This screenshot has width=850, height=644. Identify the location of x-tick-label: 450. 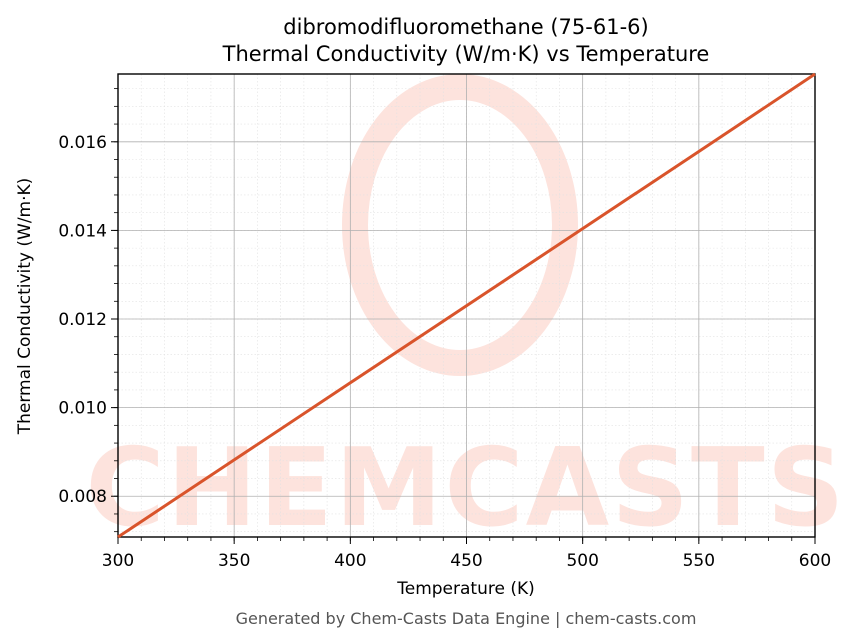
(466, 561).